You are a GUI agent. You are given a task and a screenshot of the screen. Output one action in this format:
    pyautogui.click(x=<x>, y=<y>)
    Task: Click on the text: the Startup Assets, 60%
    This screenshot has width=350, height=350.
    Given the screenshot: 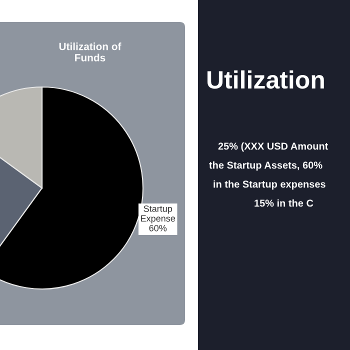 What is the action you would take?
    pyautogui.click(x=265, y=166)
    